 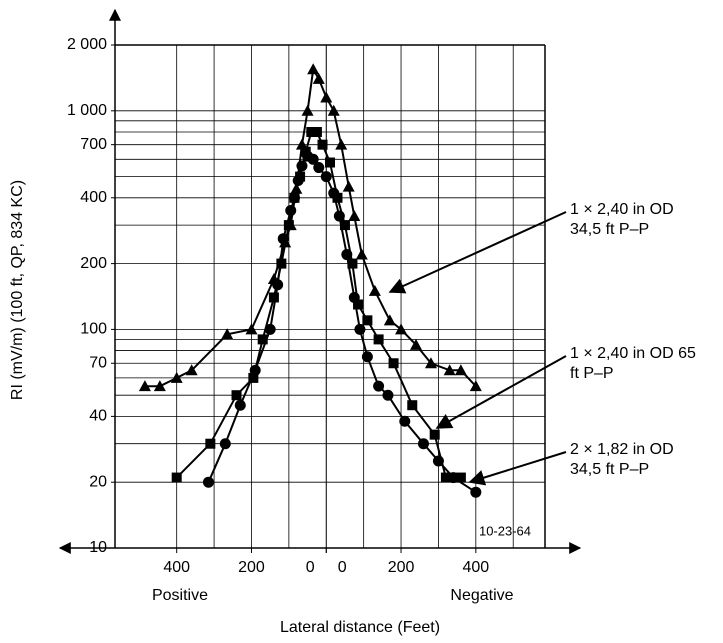 I want to click on y-tick-label: 100, so click(x=93, y=329).